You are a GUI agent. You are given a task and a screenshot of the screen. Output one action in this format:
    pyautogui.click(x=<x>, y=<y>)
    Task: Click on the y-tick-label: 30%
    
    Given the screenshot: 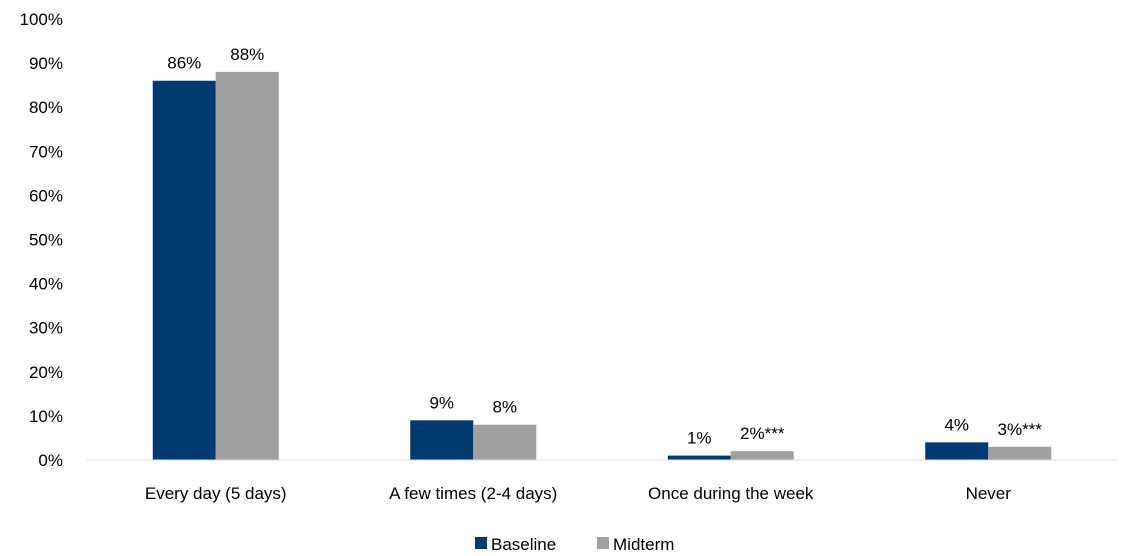 What is the action you would take?
    pyautogui.click(x=46, y=328)
    